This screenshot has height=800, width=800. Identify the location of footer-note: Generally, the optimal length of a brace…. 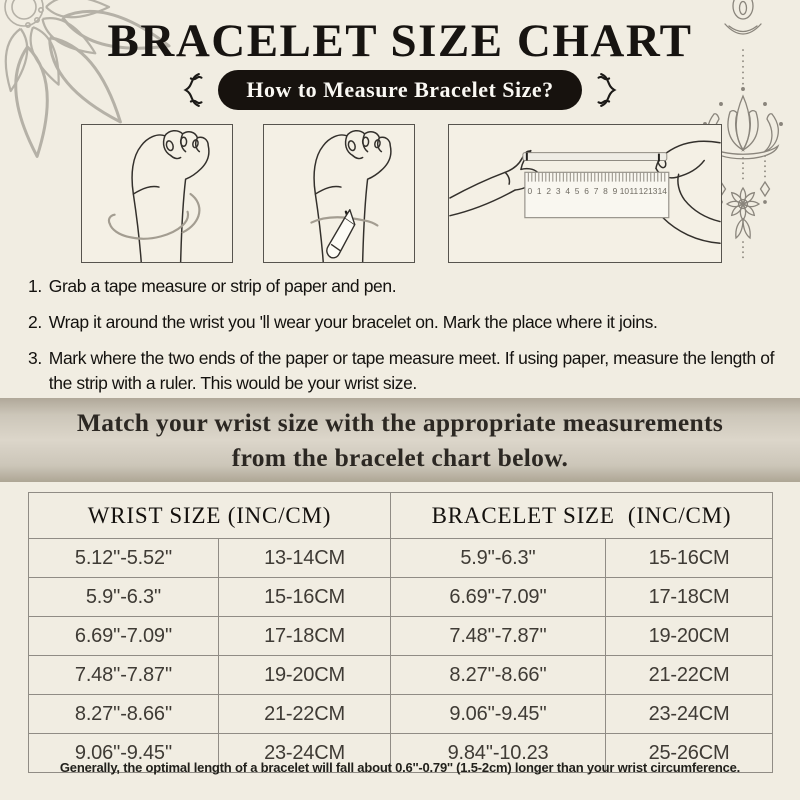
(400, 767).